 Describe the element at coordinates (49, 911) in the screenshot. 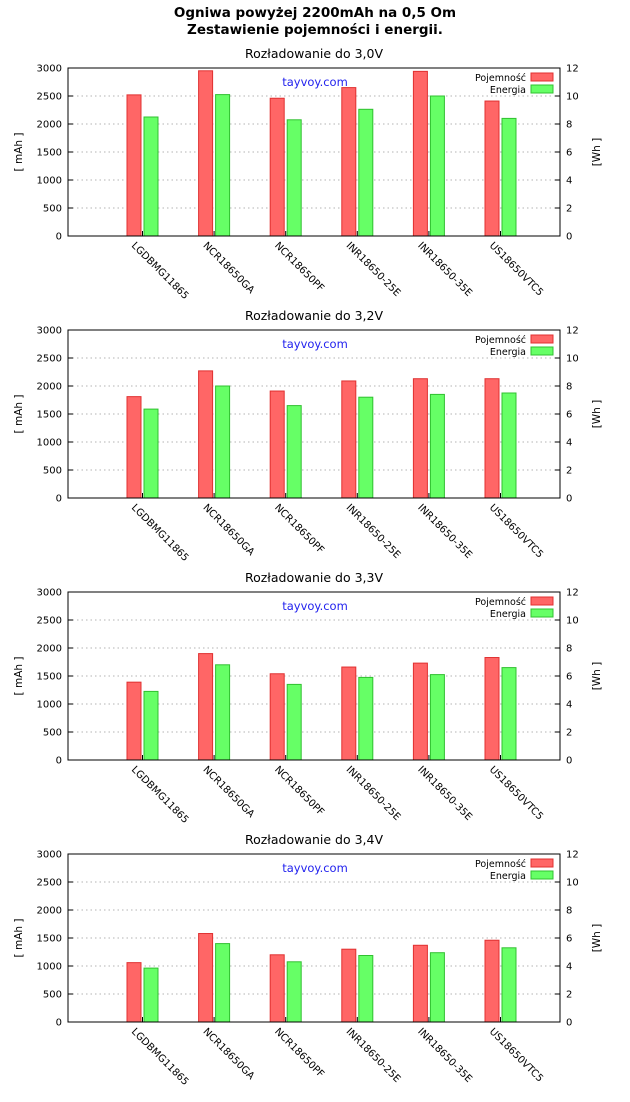

I see `y-tick-label: 2000` at that location.